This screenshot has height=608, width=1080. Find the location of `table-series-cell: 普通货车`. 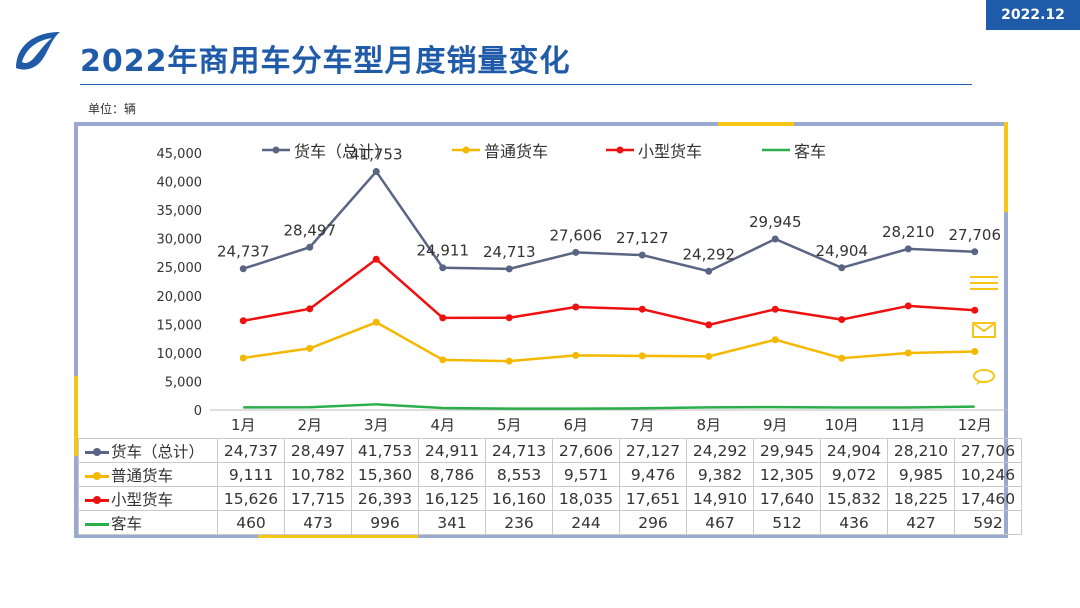

table-series-cell: 普通货车 is located at coordinates (148, 474).